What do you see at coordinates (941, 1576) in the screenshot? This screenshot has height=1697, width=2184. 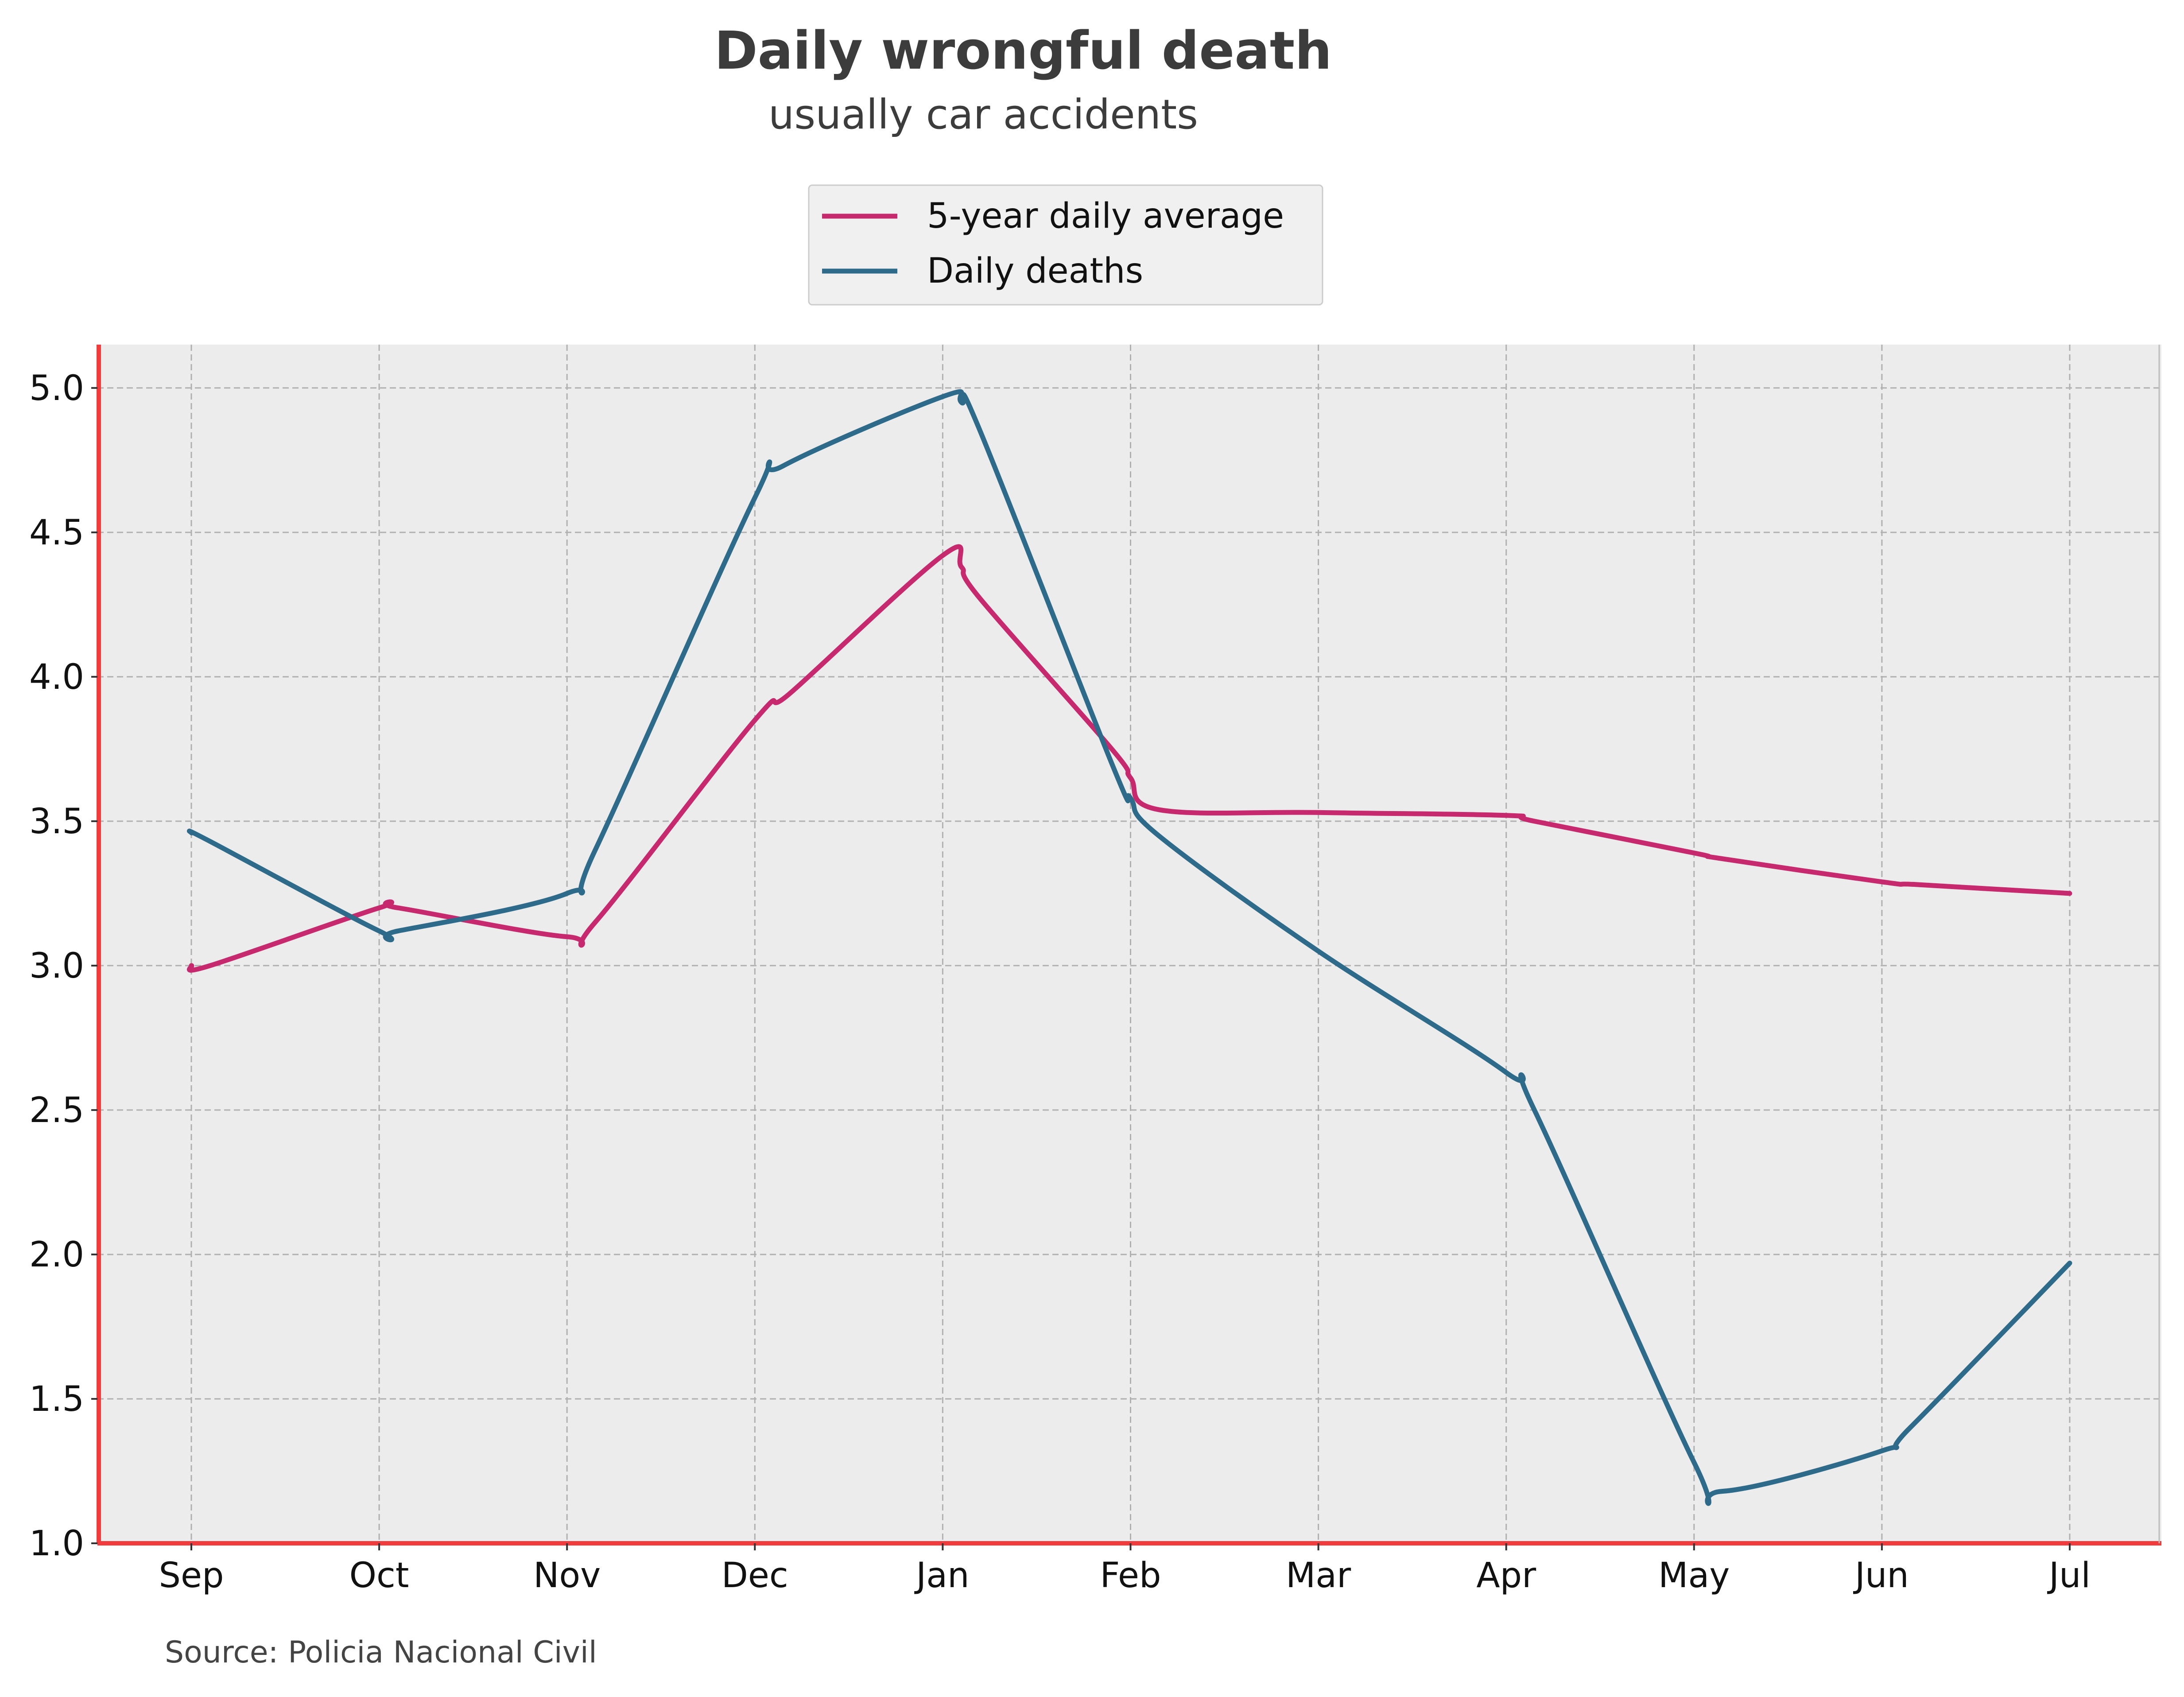 I see `x-tick-label-jan: Jan` at bounding box center [941, 1576].